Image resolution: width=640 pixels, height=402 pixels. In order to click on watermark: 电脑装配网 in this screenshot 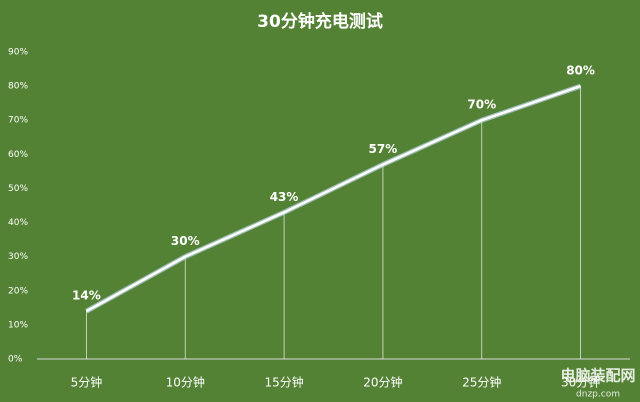, I will do `click(597, 376)`.